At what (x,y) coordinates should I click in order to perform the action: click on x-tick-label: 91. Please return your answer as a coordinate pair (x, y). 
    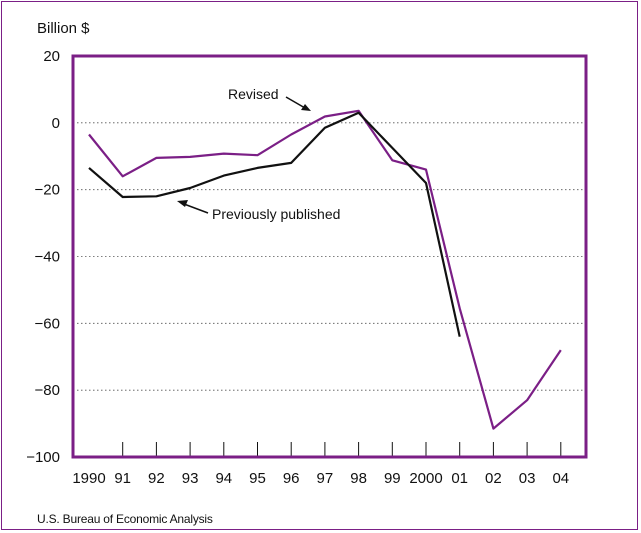
    Looking at the image, I should click on (122, 478).